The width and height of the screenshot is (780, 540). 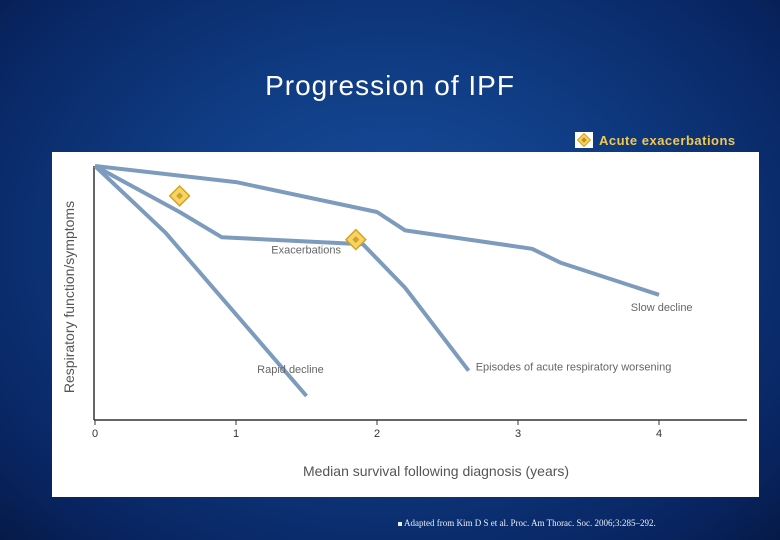 I want to click on x-tick-label-2: 2, so click(x=377, y=434).